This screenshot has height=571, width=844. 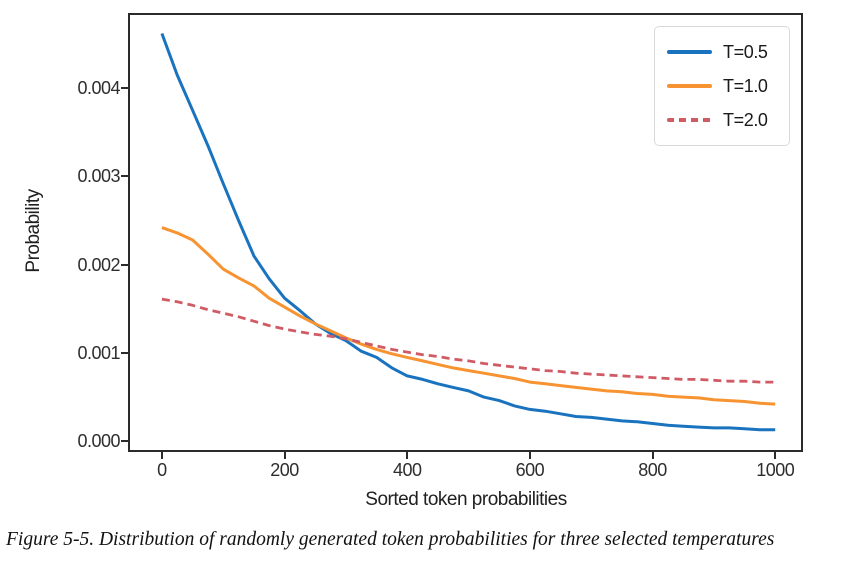 What do you see at coordinates (745, 119) in the screenshot?
I see `legend-label: T=2.0` at bounding box center [745, 119].